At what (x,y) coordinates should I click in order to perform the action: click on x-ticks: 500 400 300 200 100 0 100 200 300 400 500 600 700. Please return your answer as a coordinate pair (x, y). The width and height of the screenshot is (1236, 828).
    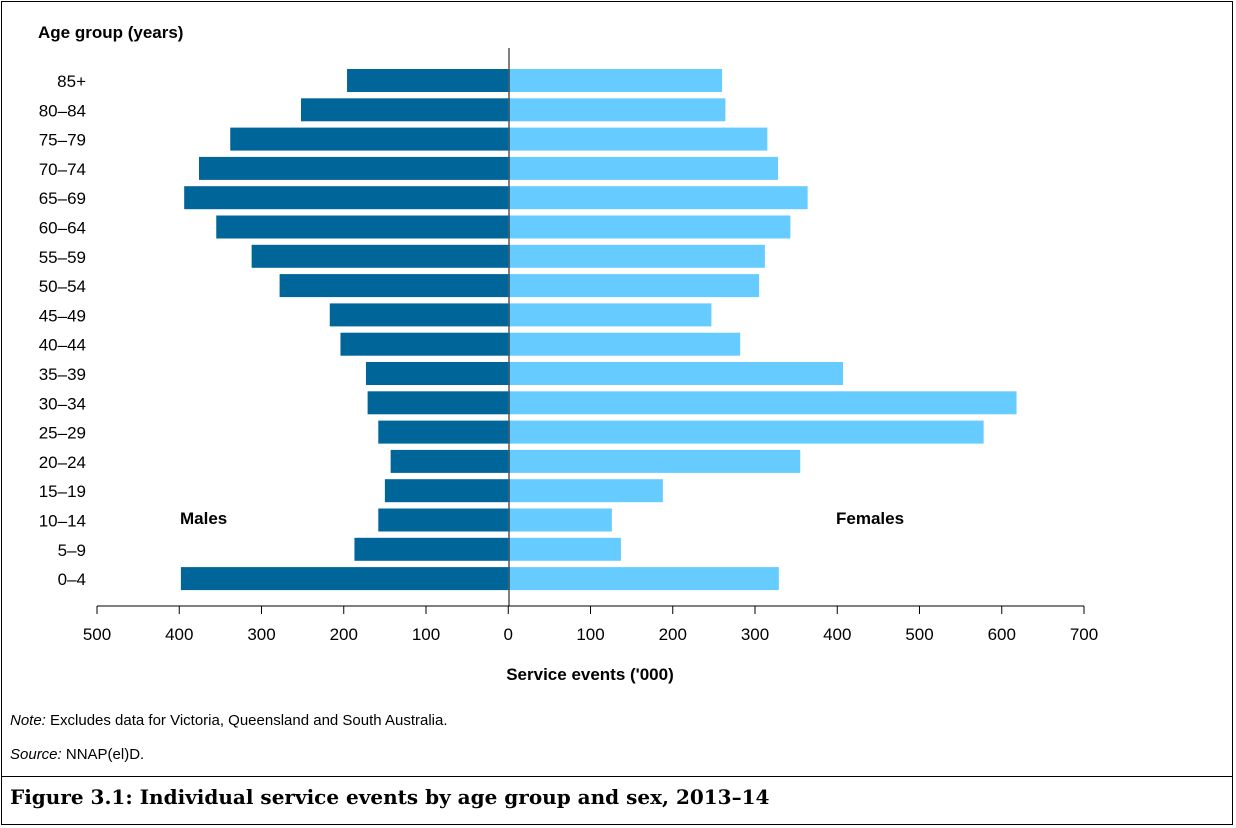
    Looking at the image, I should click on (590, 625).